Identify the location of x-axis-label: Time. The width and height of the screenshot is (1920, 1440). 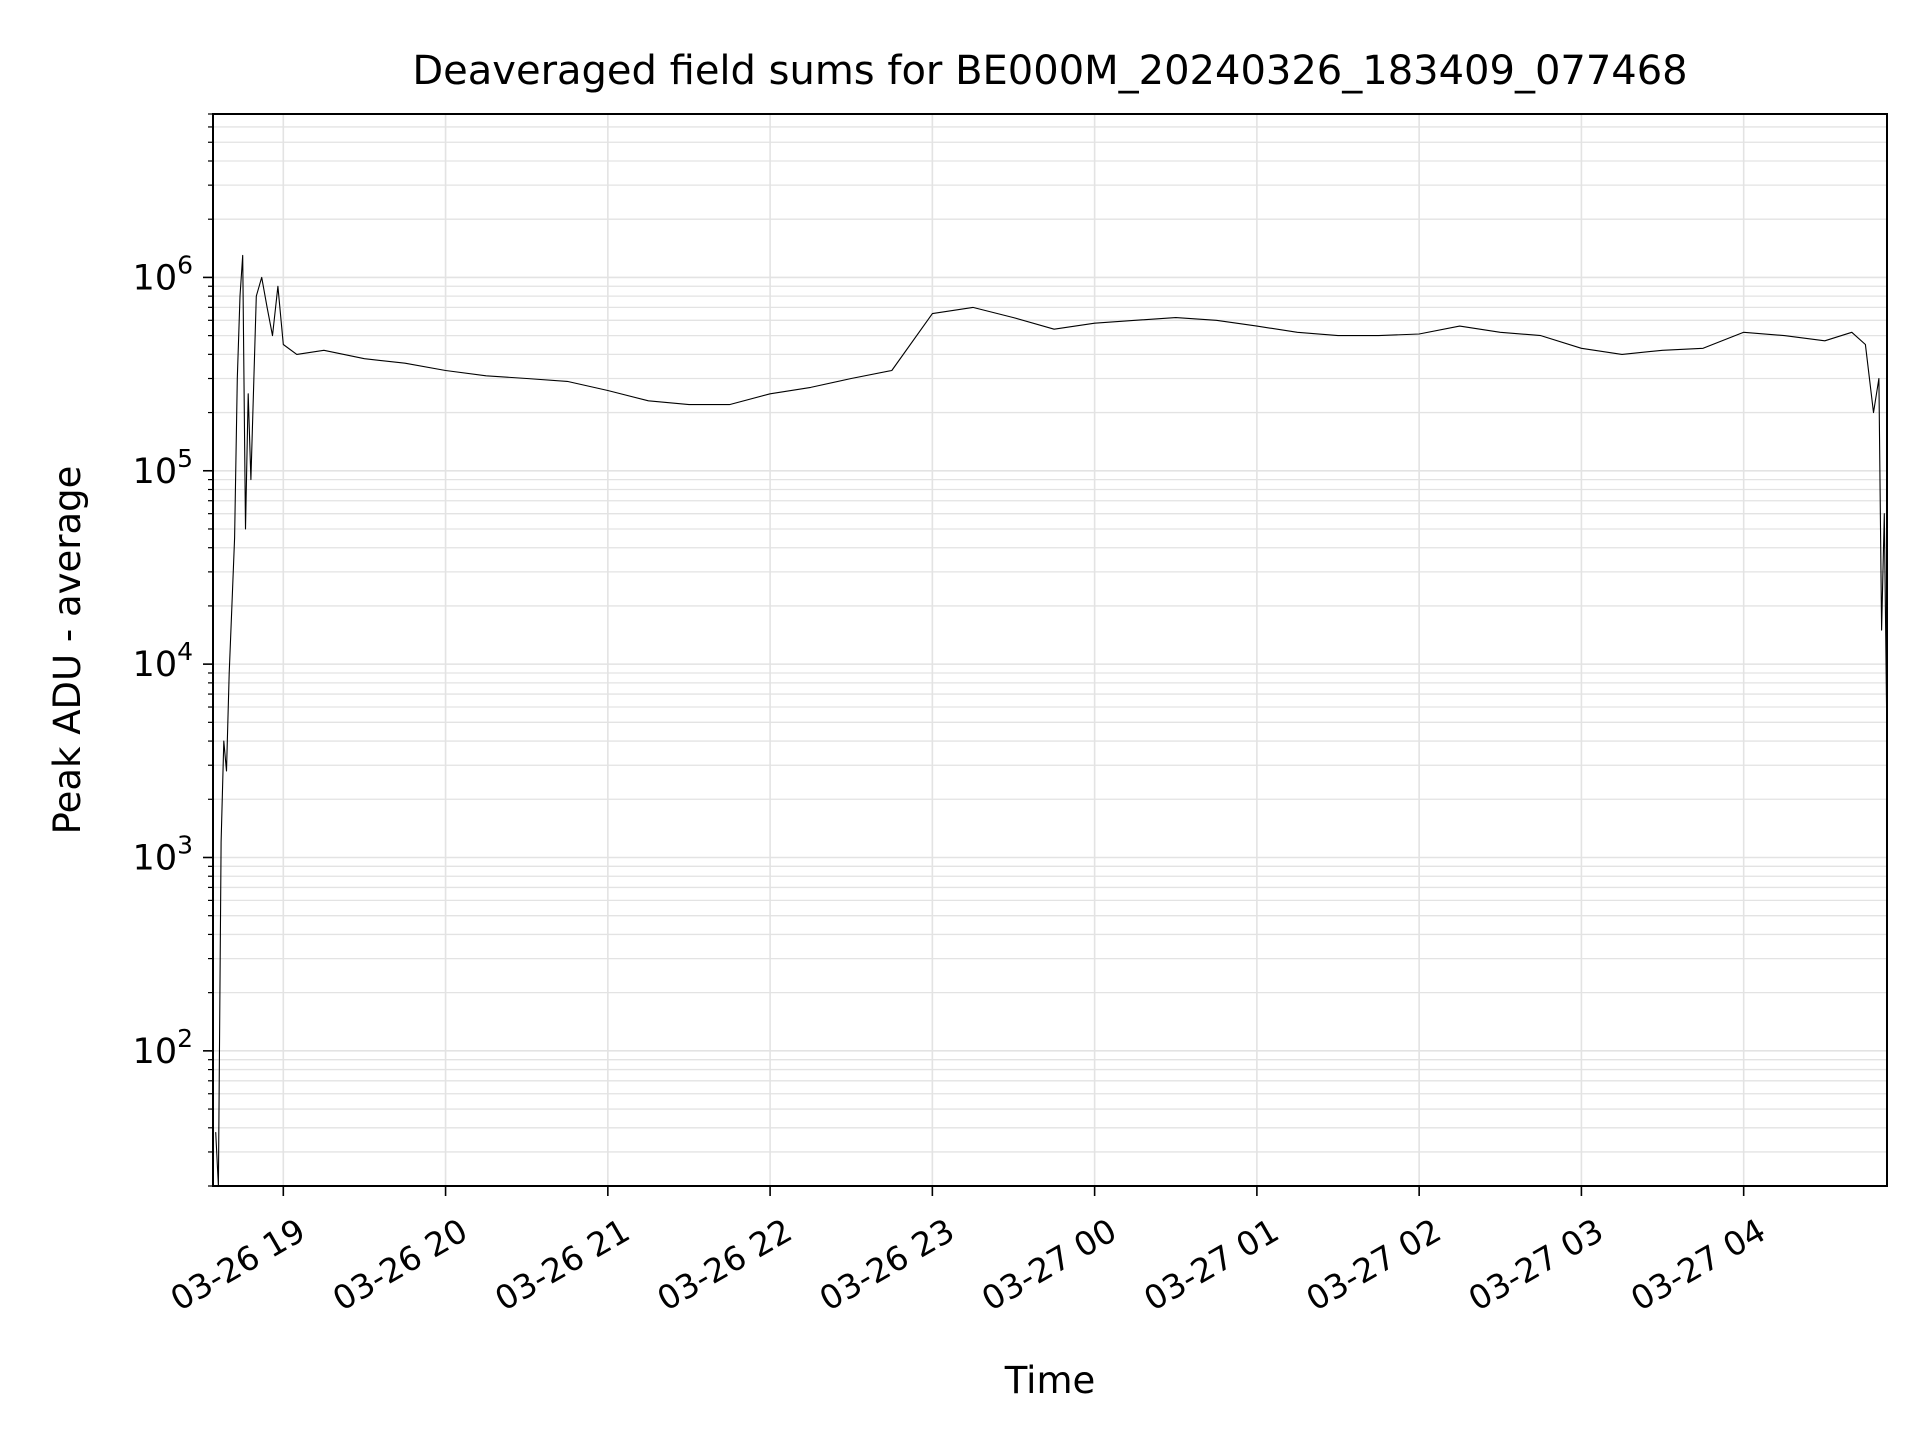
(1050, 1380).